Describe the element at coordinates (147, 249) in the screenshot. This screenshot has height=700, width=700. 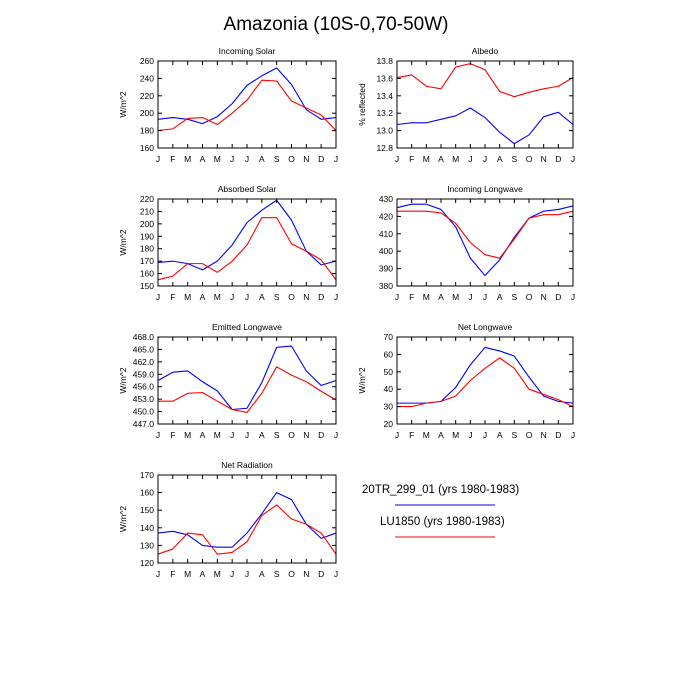
I see `y-tick-label: 180` at that location.